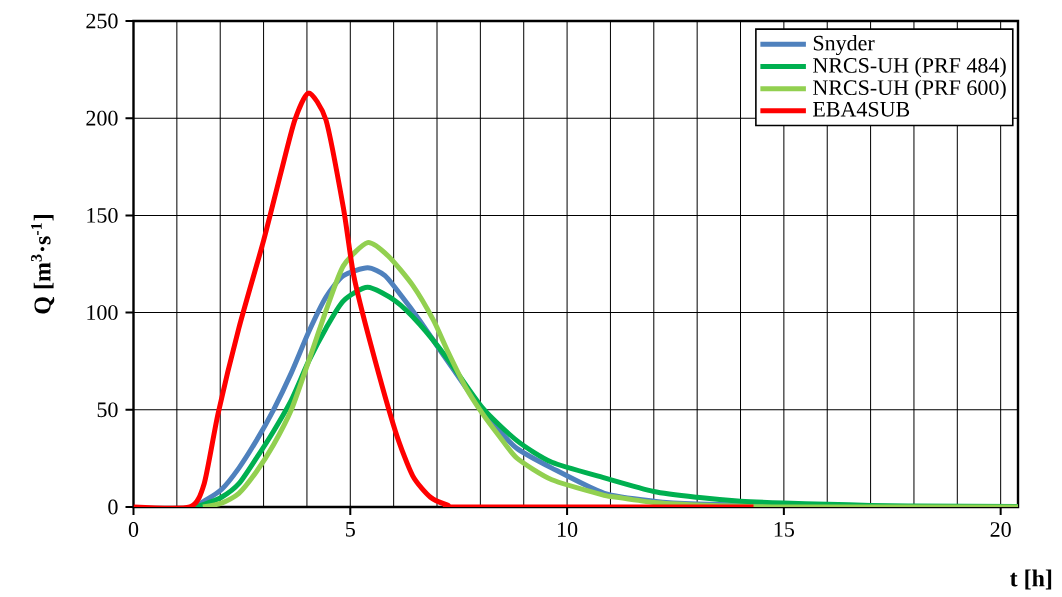  Describe the element at coordinates (909, 67) in the screenshot. I see `legend-label: NRCS-UH (PRF 484)` at that location.